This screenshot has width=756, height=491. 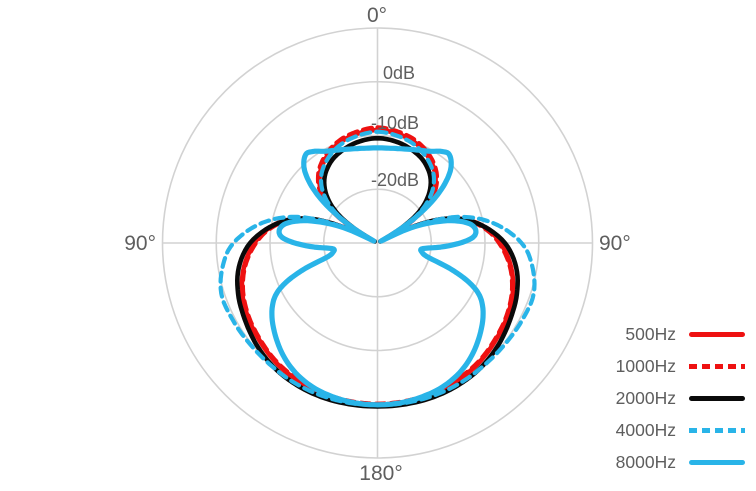 What do you see at coordinates (645, 429) in the screenshot?
I see `legend-label: 4000Hz` at bounding box center [645, 429].